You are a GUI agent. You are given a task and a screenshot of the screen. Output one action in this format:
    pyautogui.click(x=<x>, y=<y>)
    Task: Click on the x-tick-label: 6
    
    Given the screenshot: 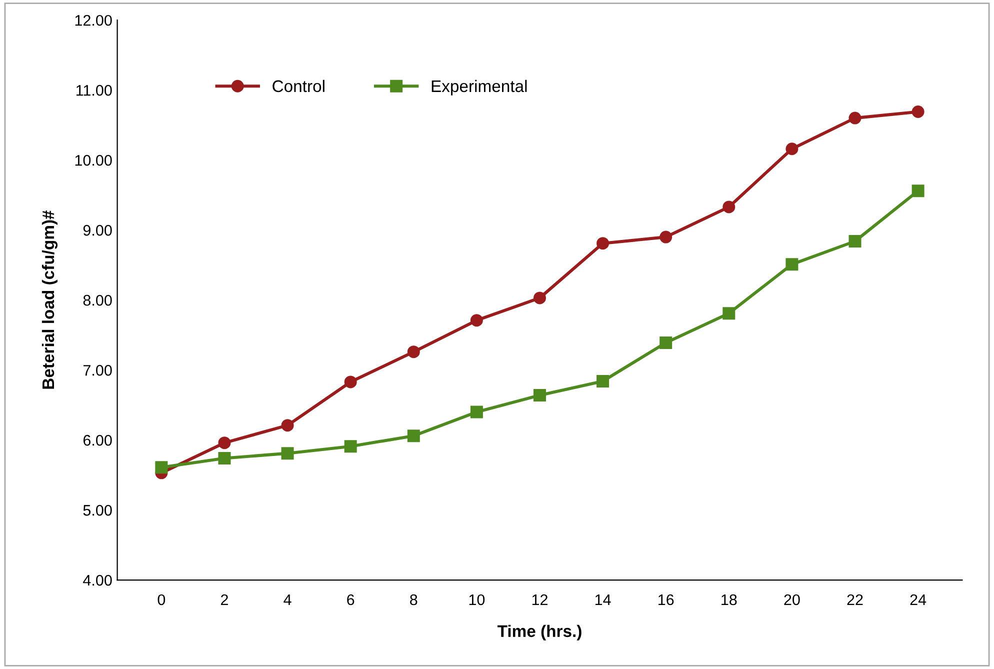 What is the action you would take?
    pyautogui.click(x=350, y=600)
    